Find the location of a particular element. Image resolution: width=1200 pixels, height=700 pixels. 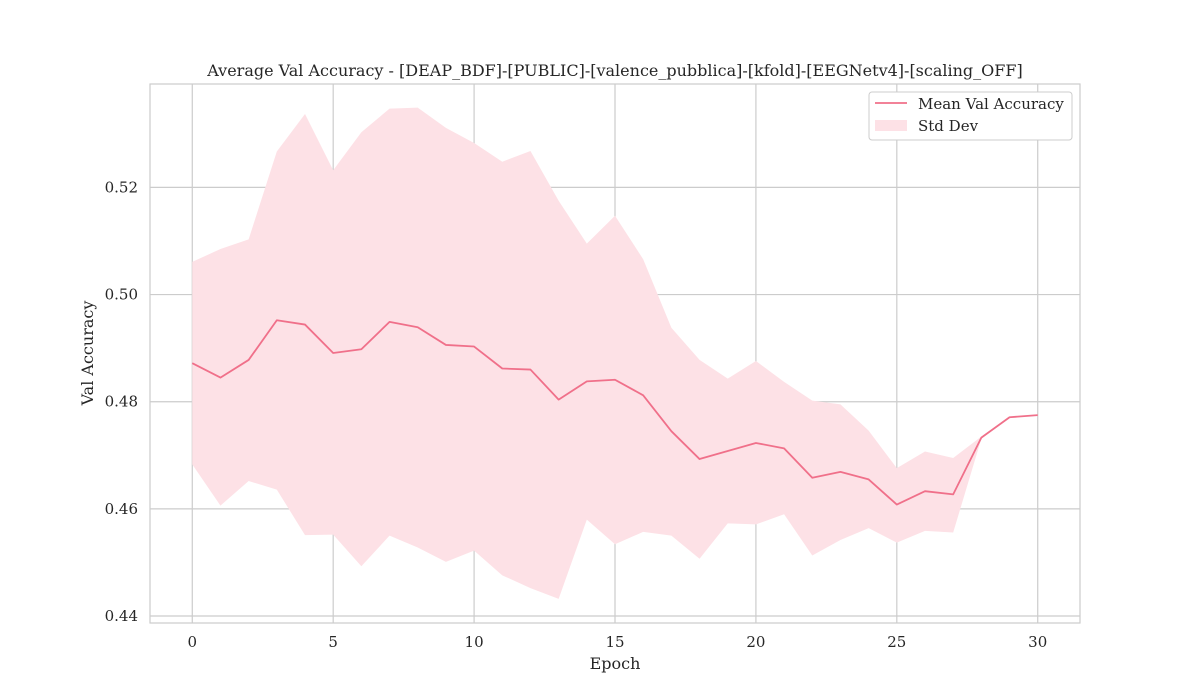

x-axis-ticks: 0 5 10 15 20 25 30 is located at coordinates (617, 642).